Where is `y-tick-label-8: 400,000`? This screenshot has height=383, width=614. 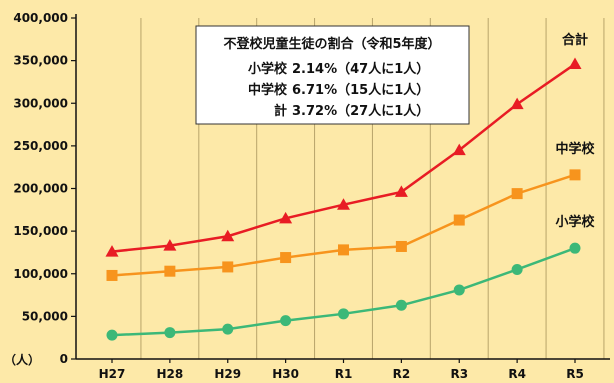
y-tick-label-8: 400,000 is located at coordinates (40, 18).